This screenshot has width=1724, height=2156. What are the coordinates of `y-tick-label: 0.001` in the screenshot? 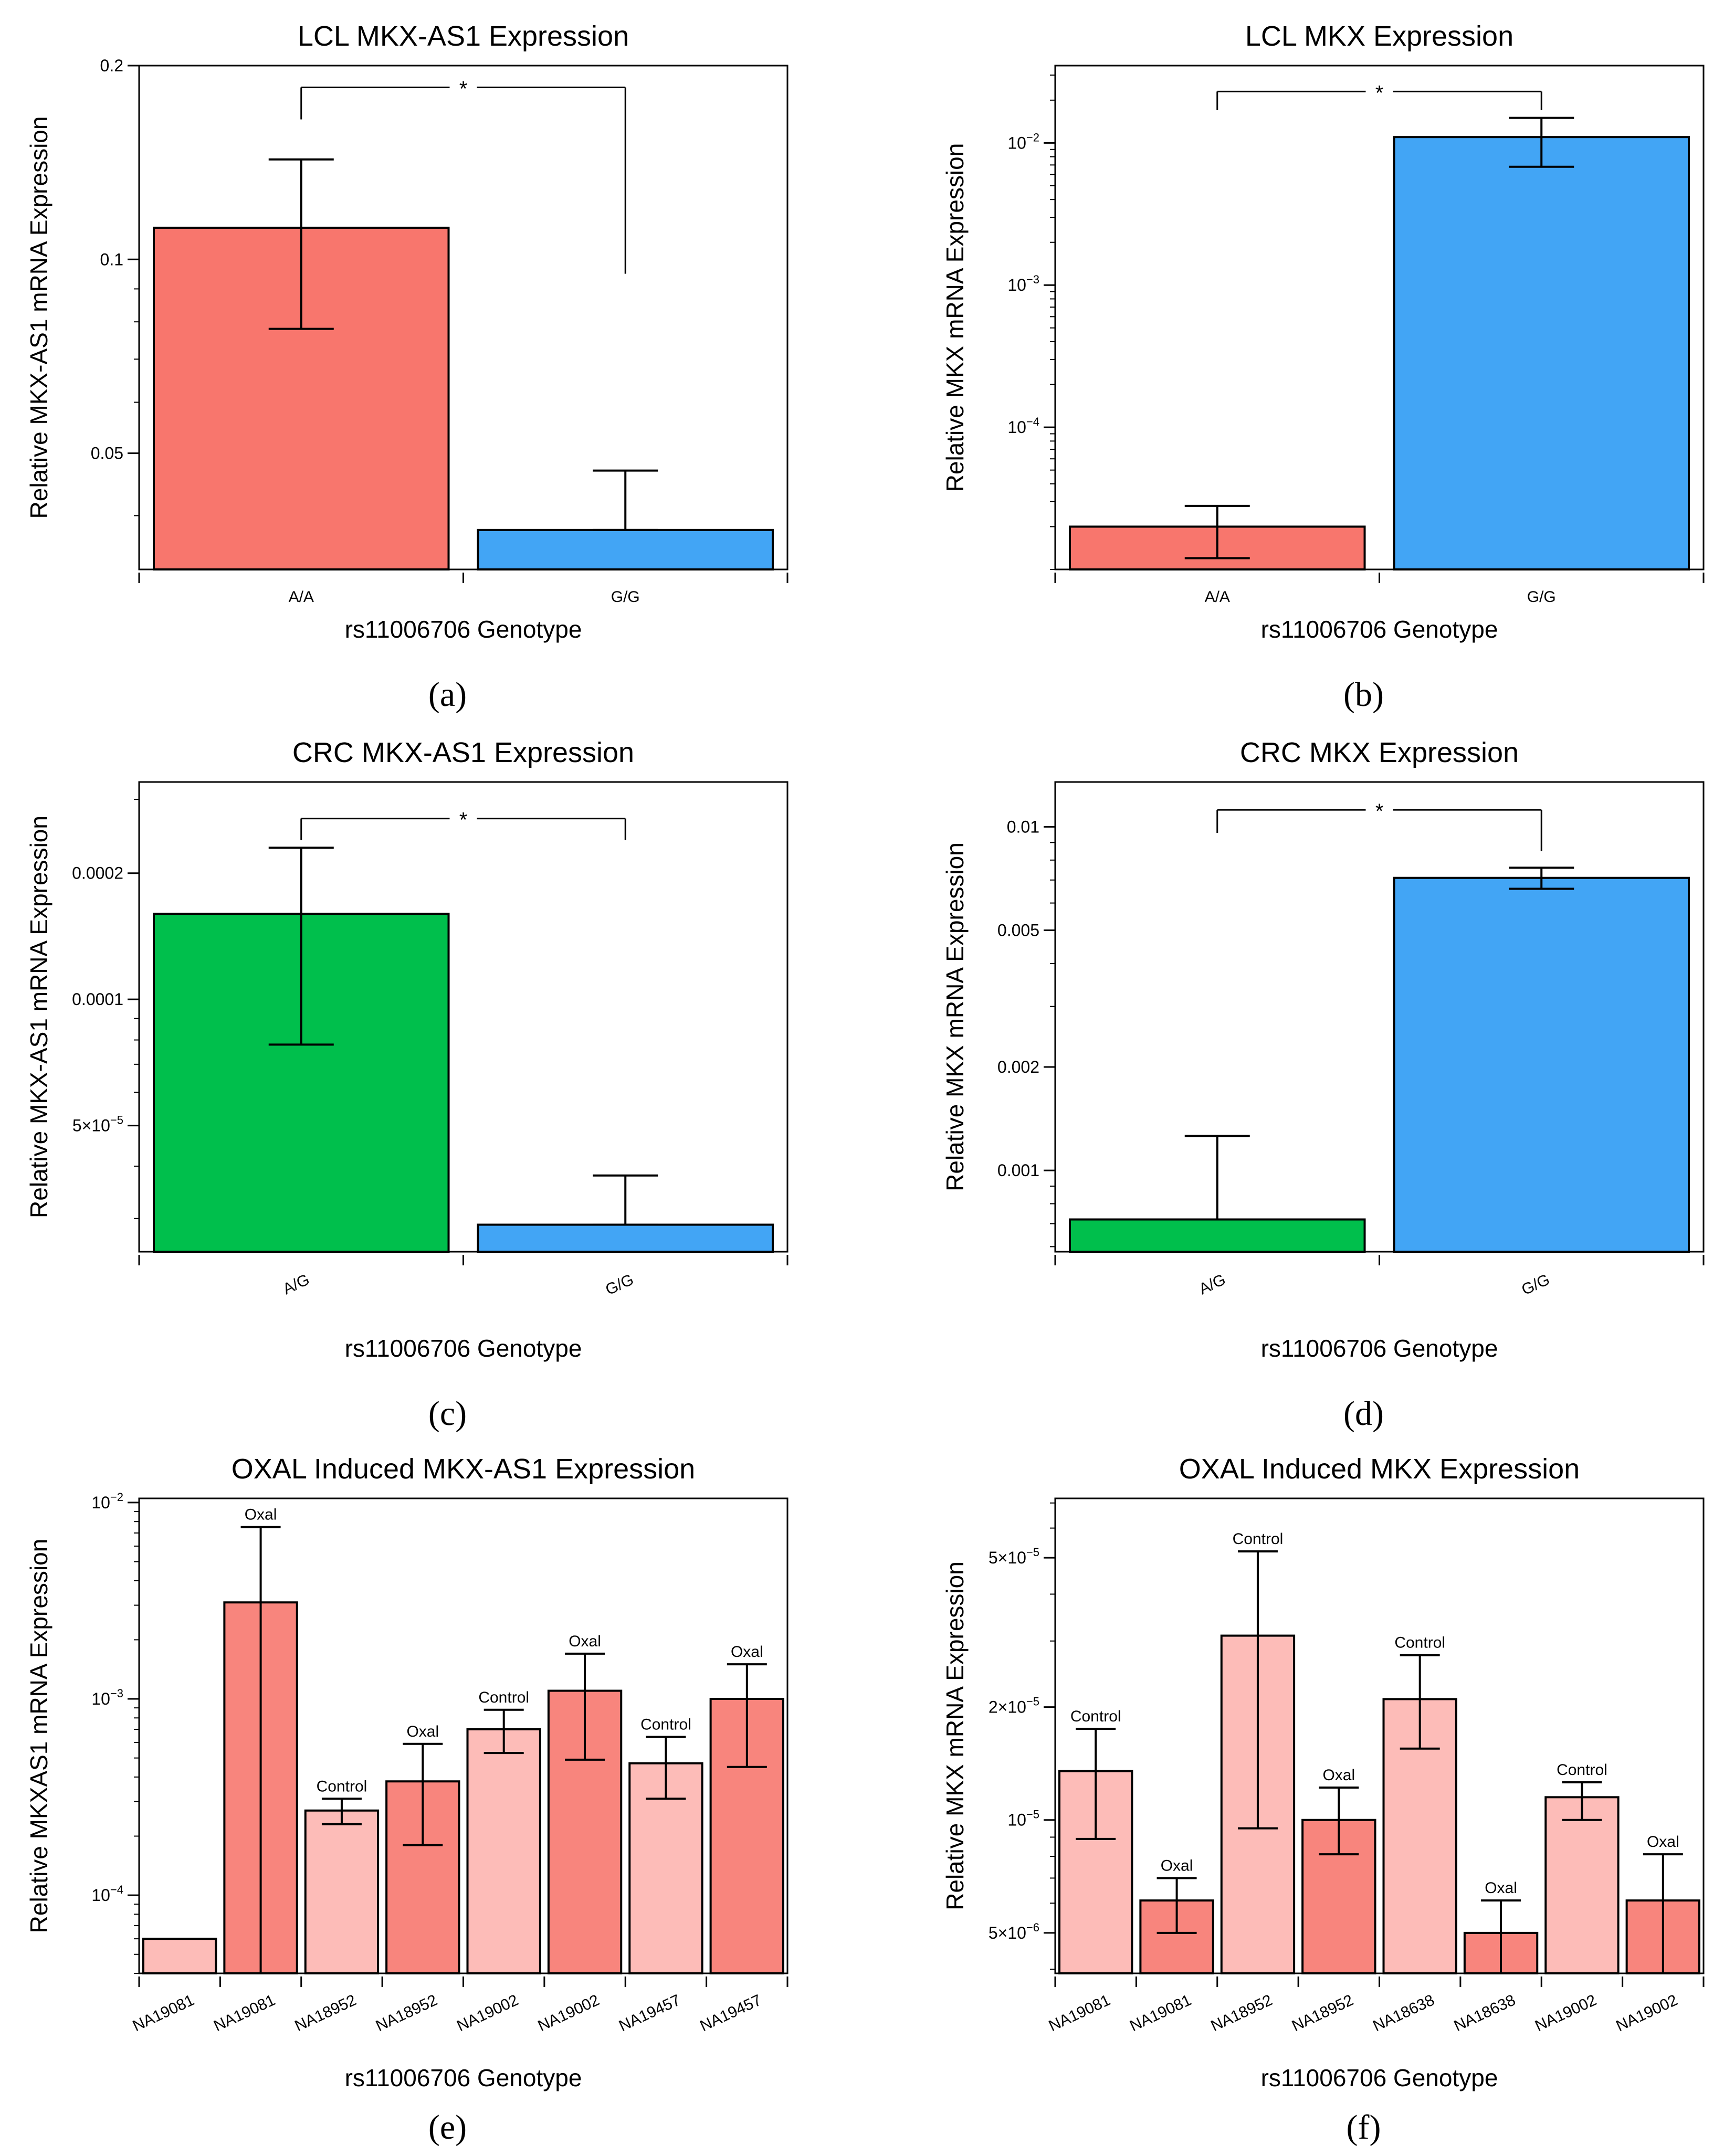 It's located at (1018, 1170).